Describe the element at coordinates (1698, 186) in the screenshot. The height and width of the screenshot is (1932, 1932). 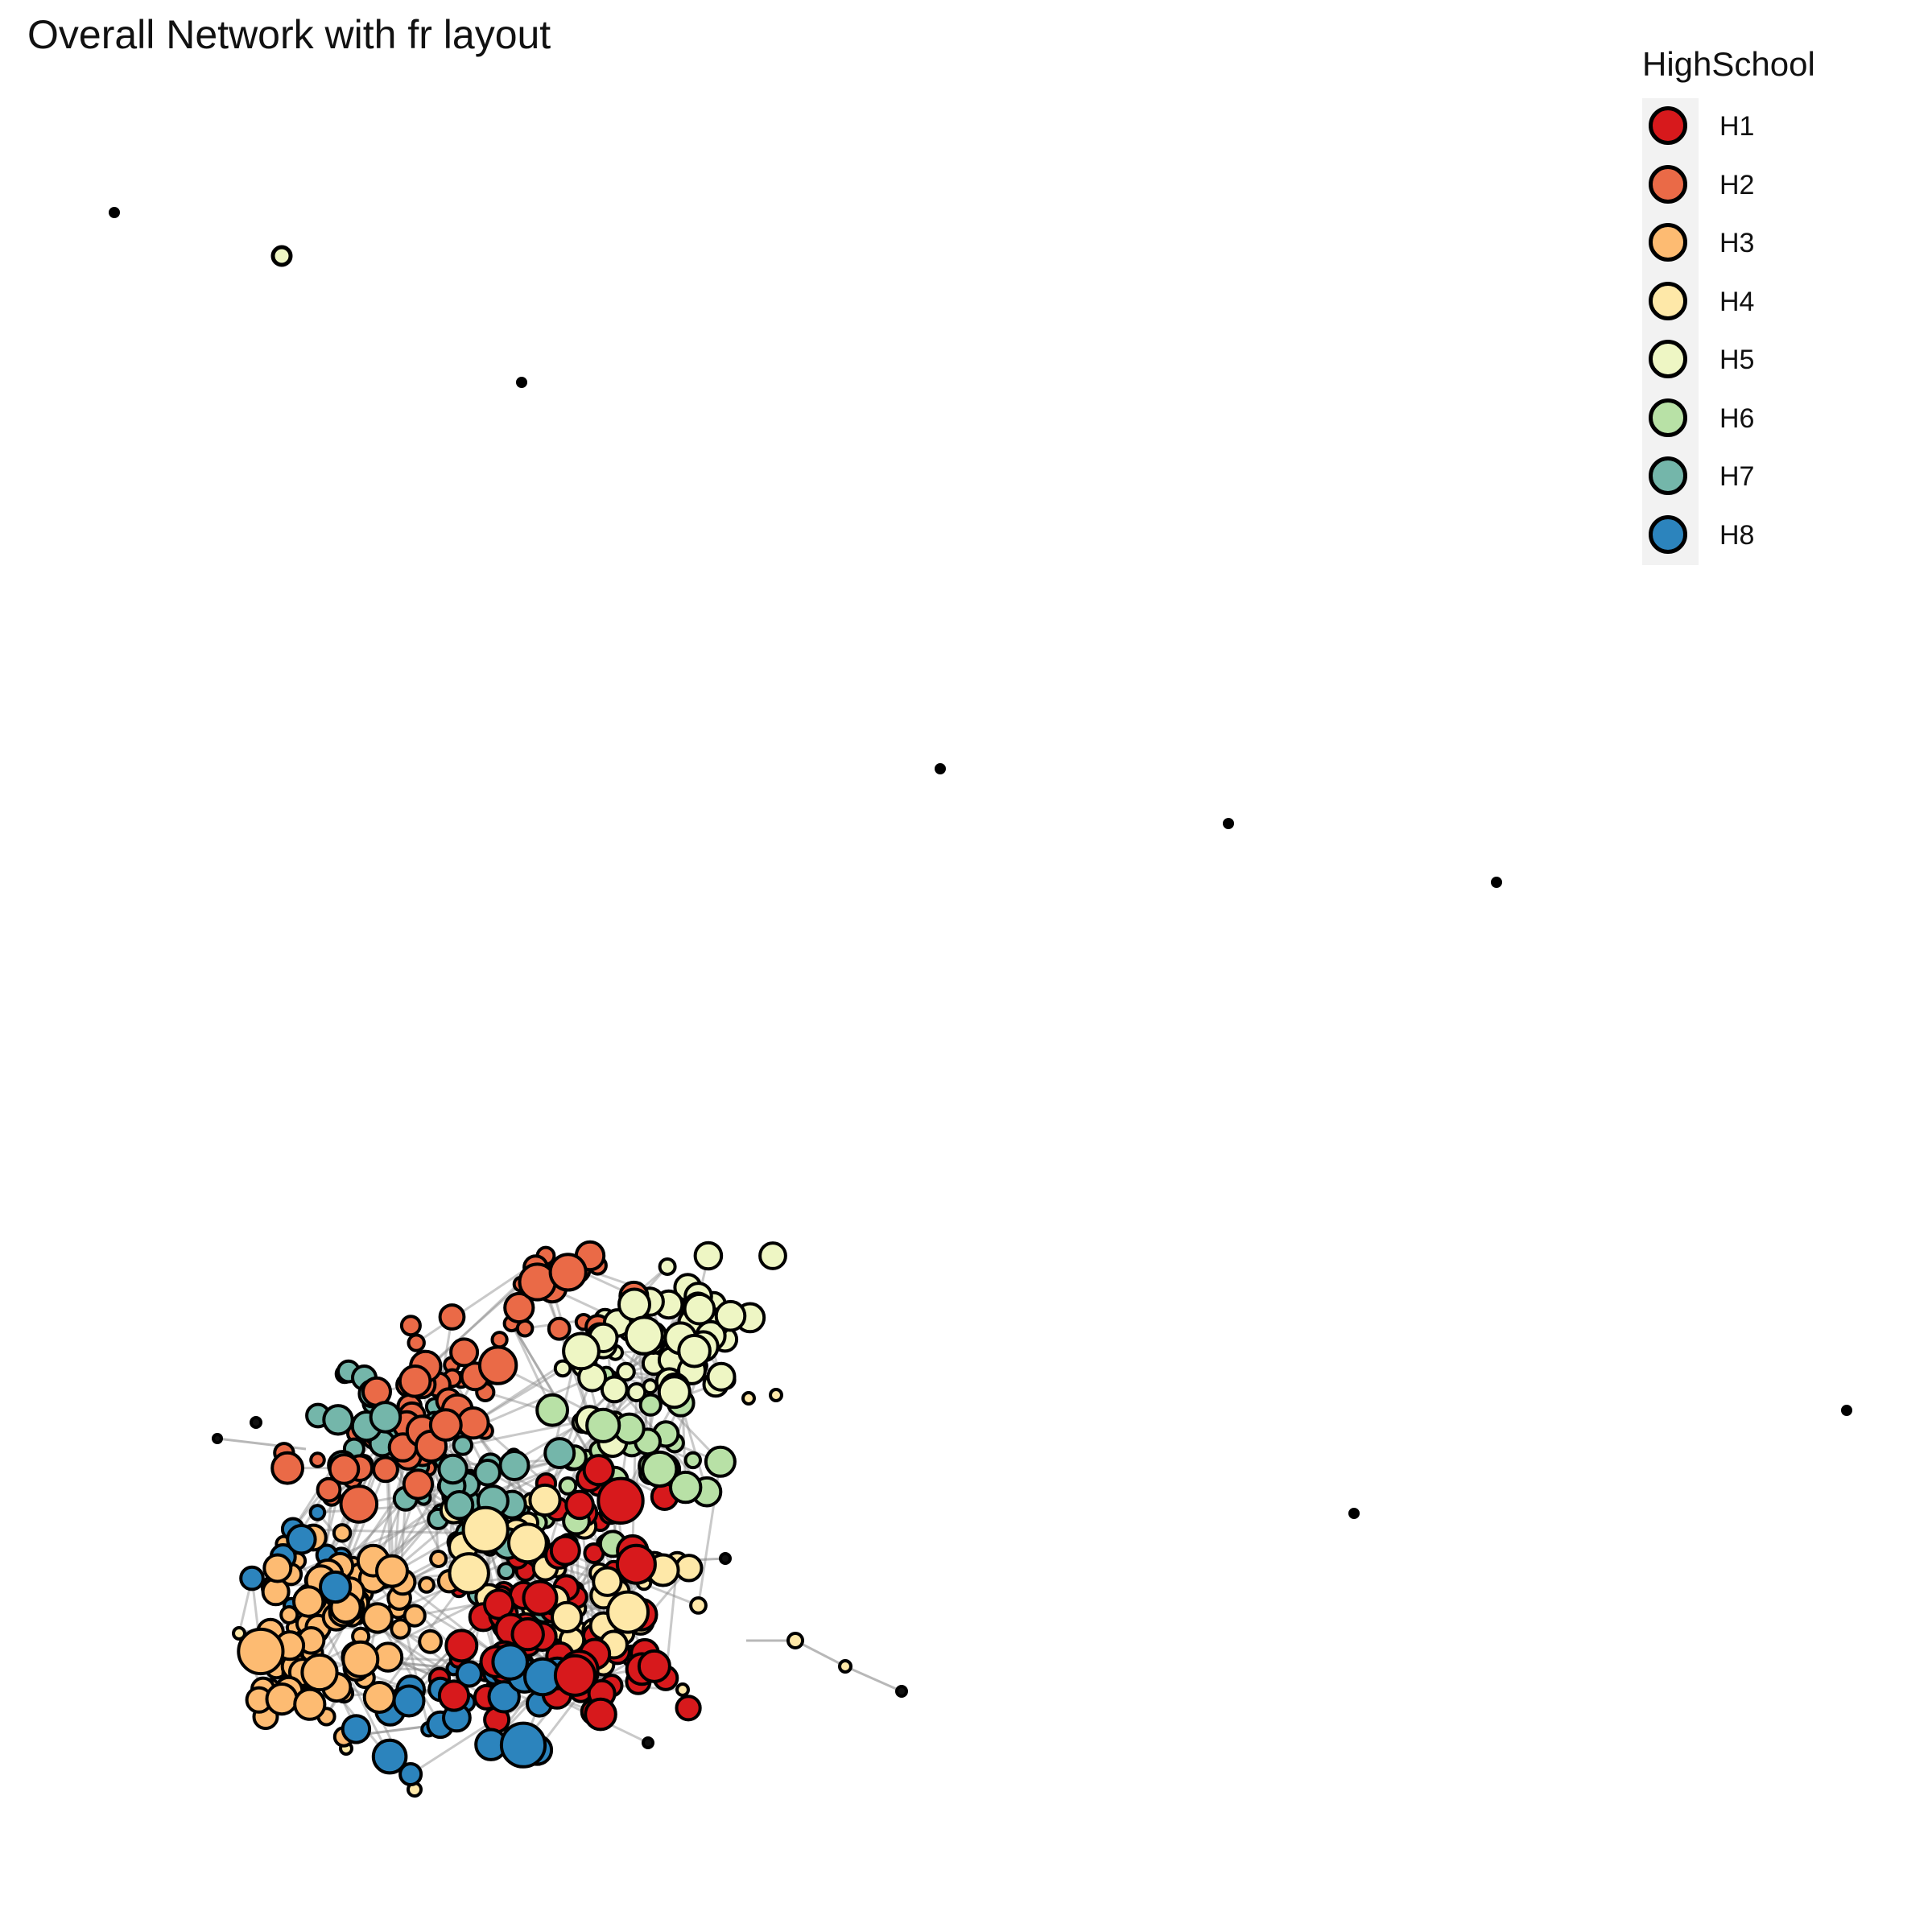
I see `legend-item-h2: H2` at that location.